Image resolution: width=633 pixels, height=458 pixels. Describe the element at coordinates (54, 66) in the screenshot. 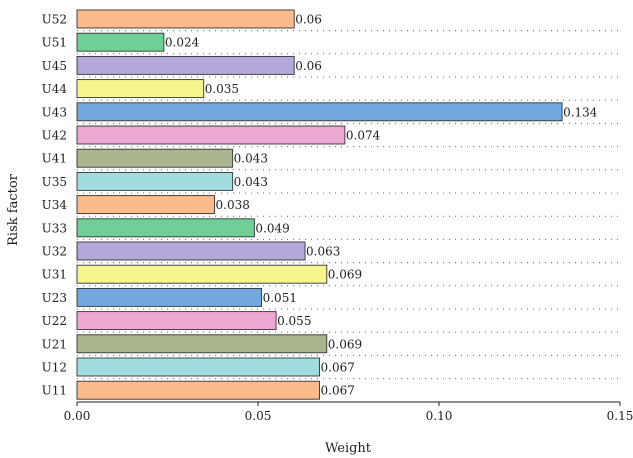

I see `category-label-u45: U45` at that location.